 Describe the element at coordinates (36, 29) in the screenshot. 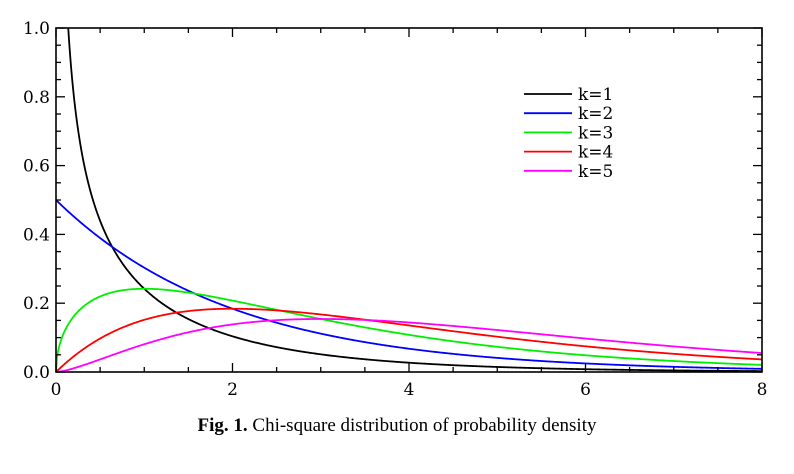

I see `y-tick-label: 1.0` at that location.